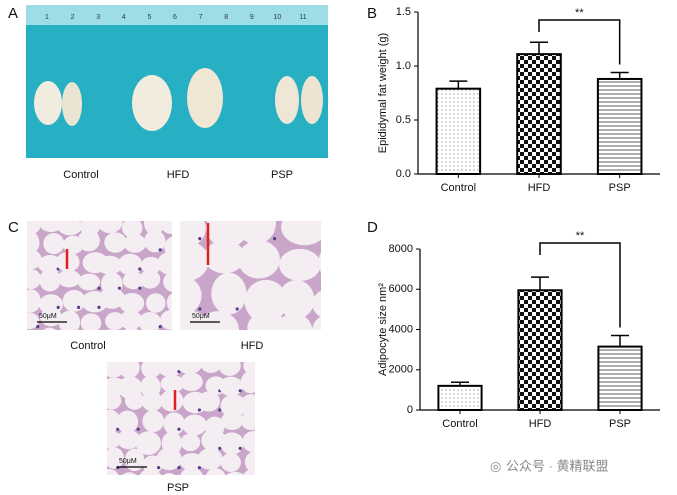  What do you see at coordinates (579, 13) in the screenshot?
I see `significance-label: **` at bounding box center [579, 13].